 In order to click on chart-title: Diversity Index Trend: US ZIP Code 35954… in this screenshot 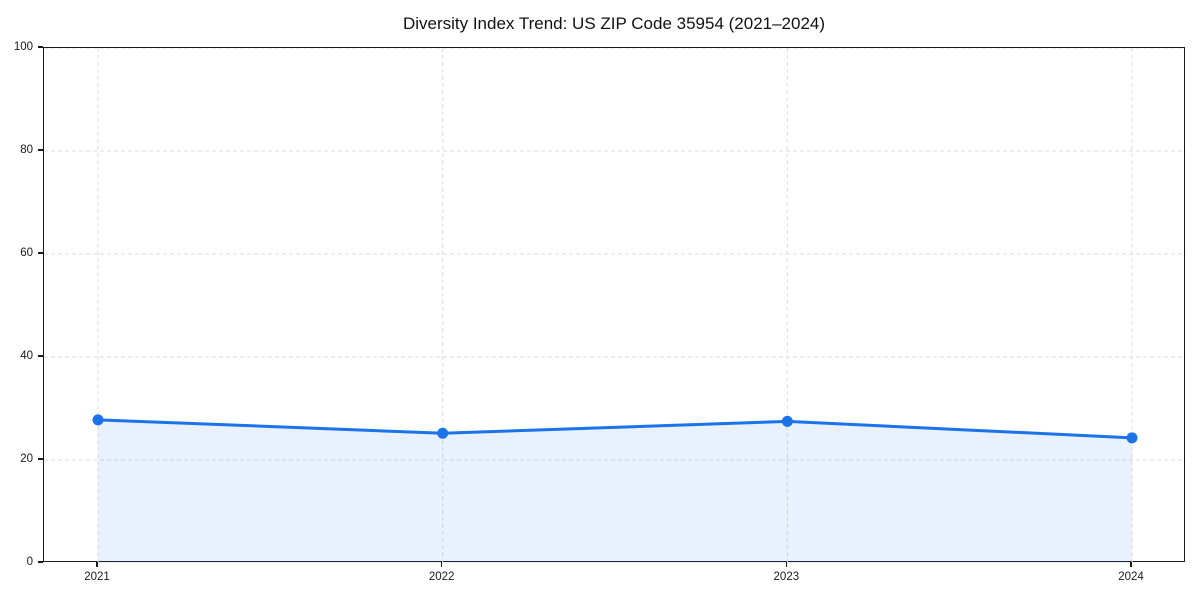, I will do `click(614, 23)`.